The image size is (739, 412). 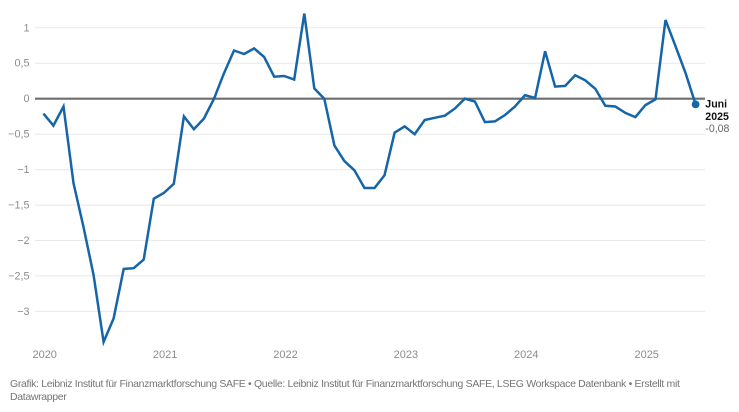 I want to click on svg-text: −3, so click(x=23, y=312).